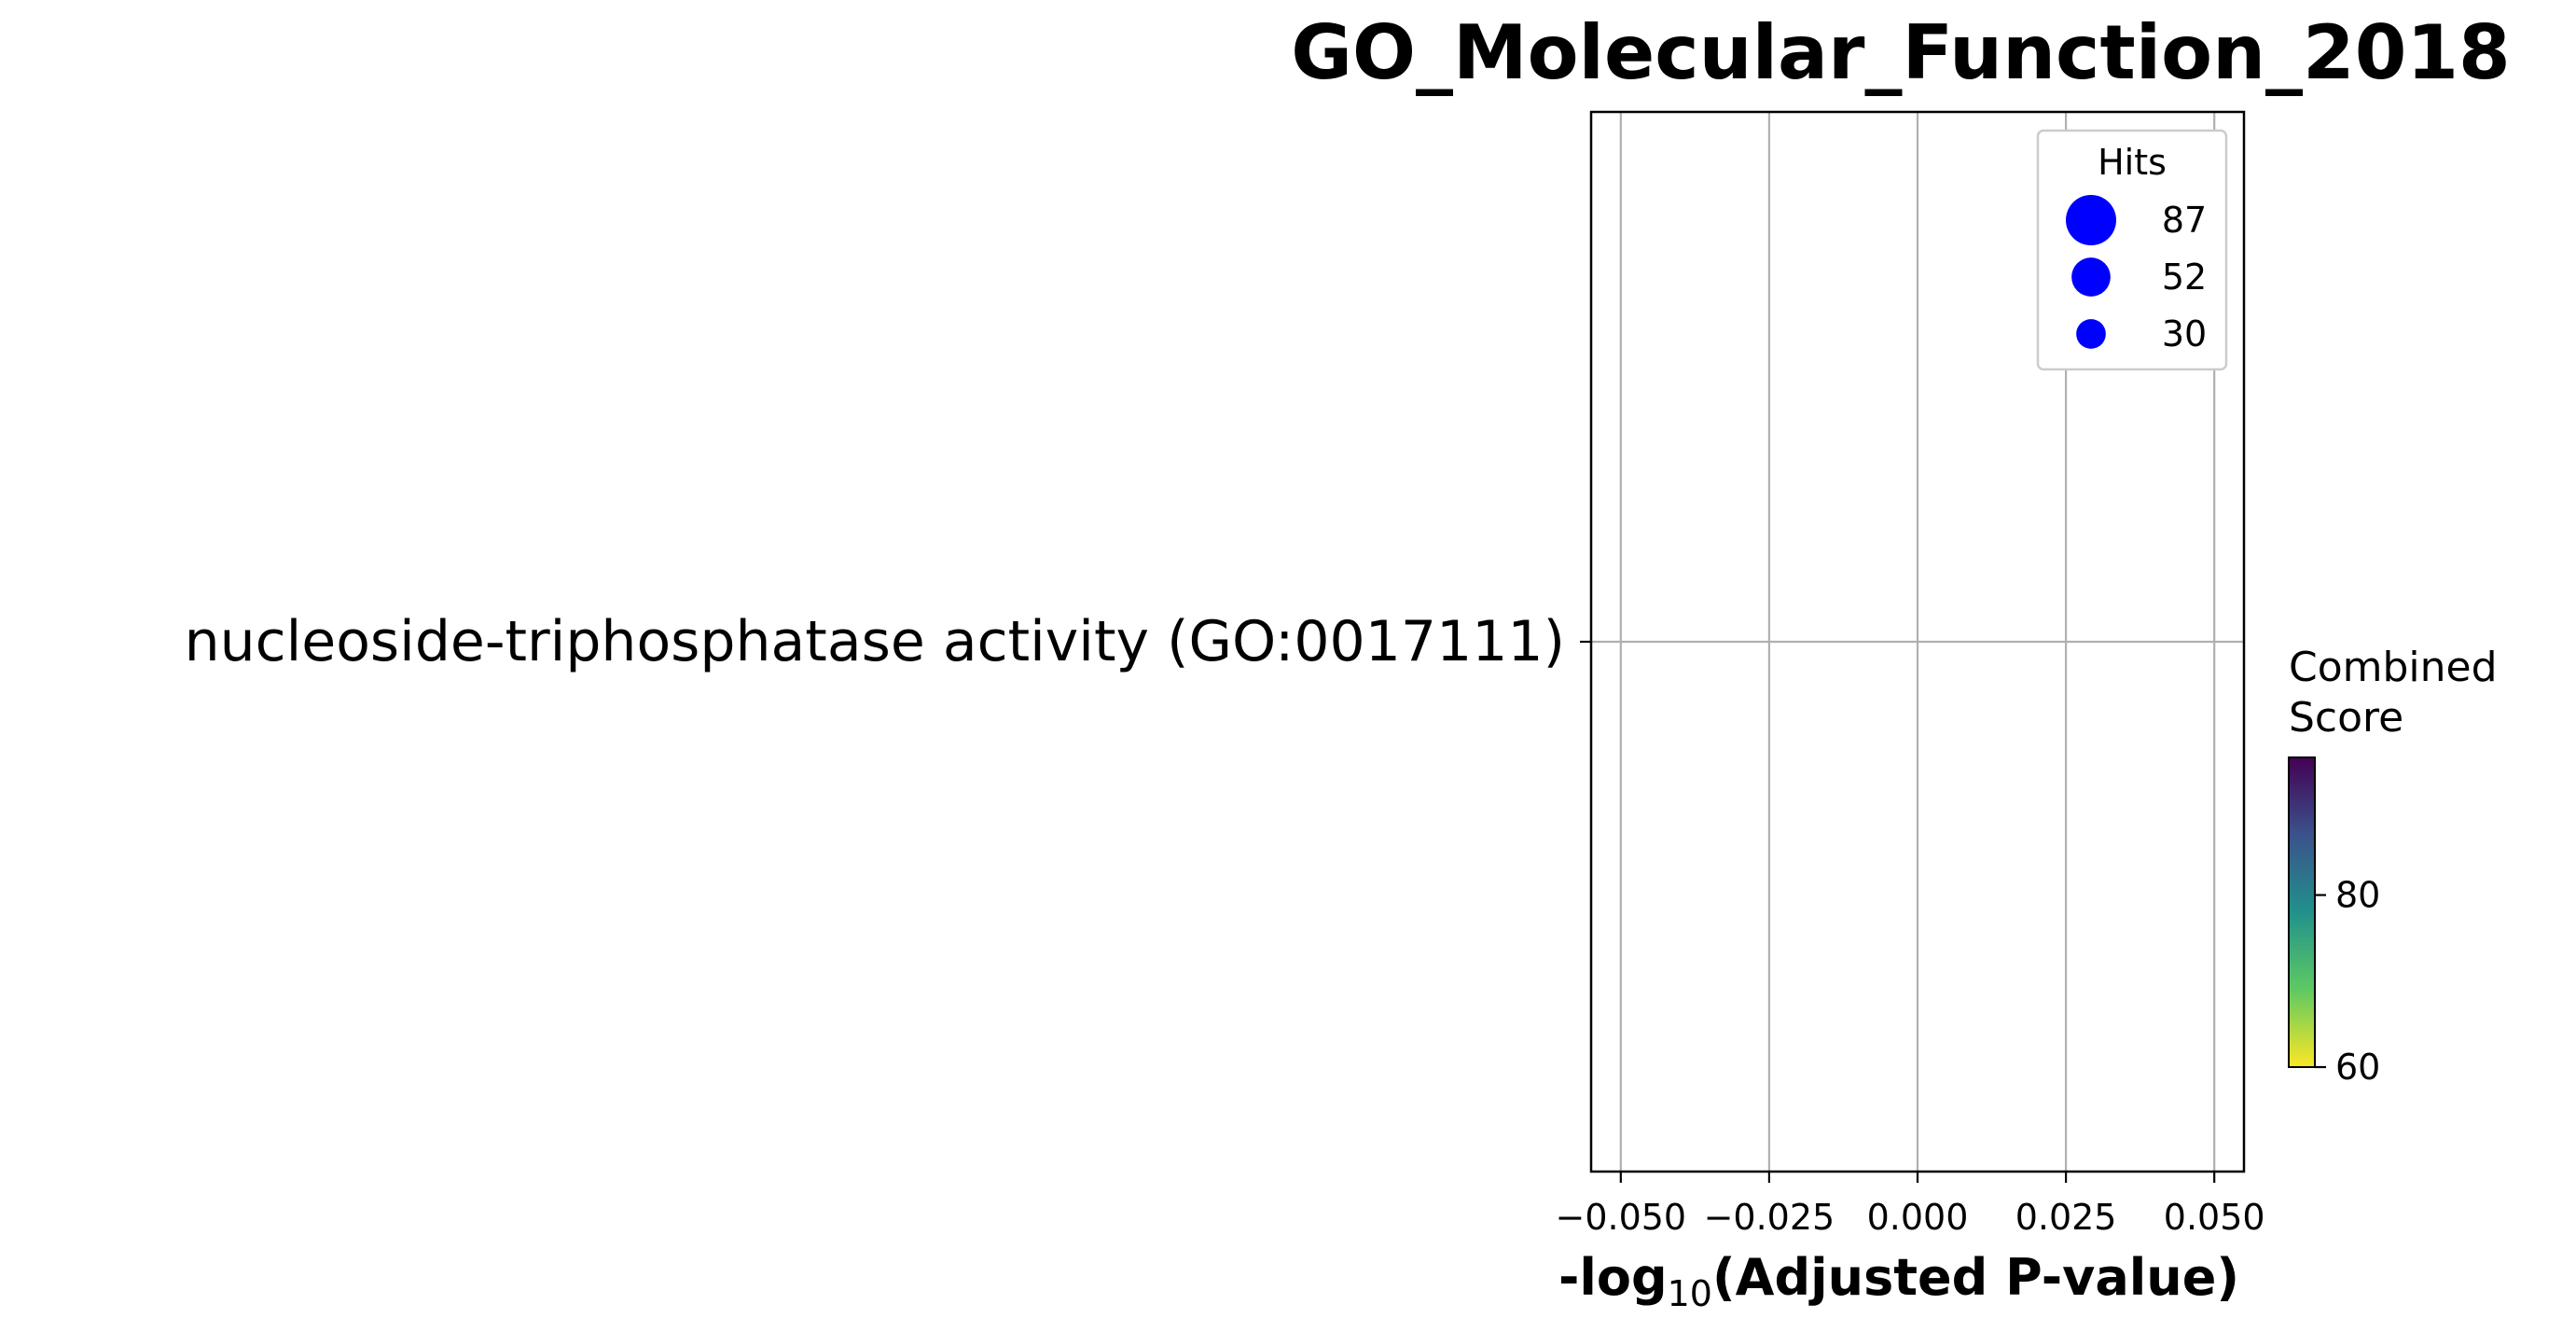 The image size is (2576, 1332). Describe the element at coordinates (2184, 277) in the screenshot. I see `legend-label: 52` at that location.